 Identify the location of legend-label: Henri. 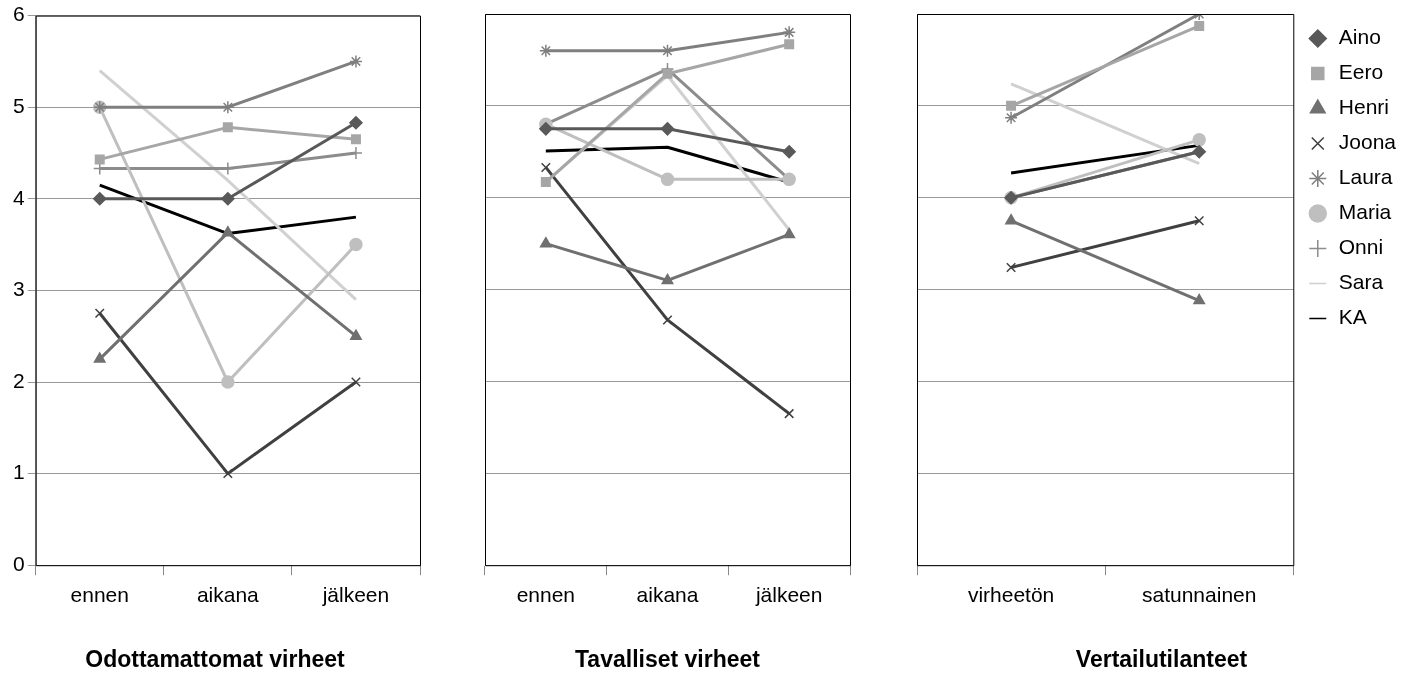
(1363, 107).